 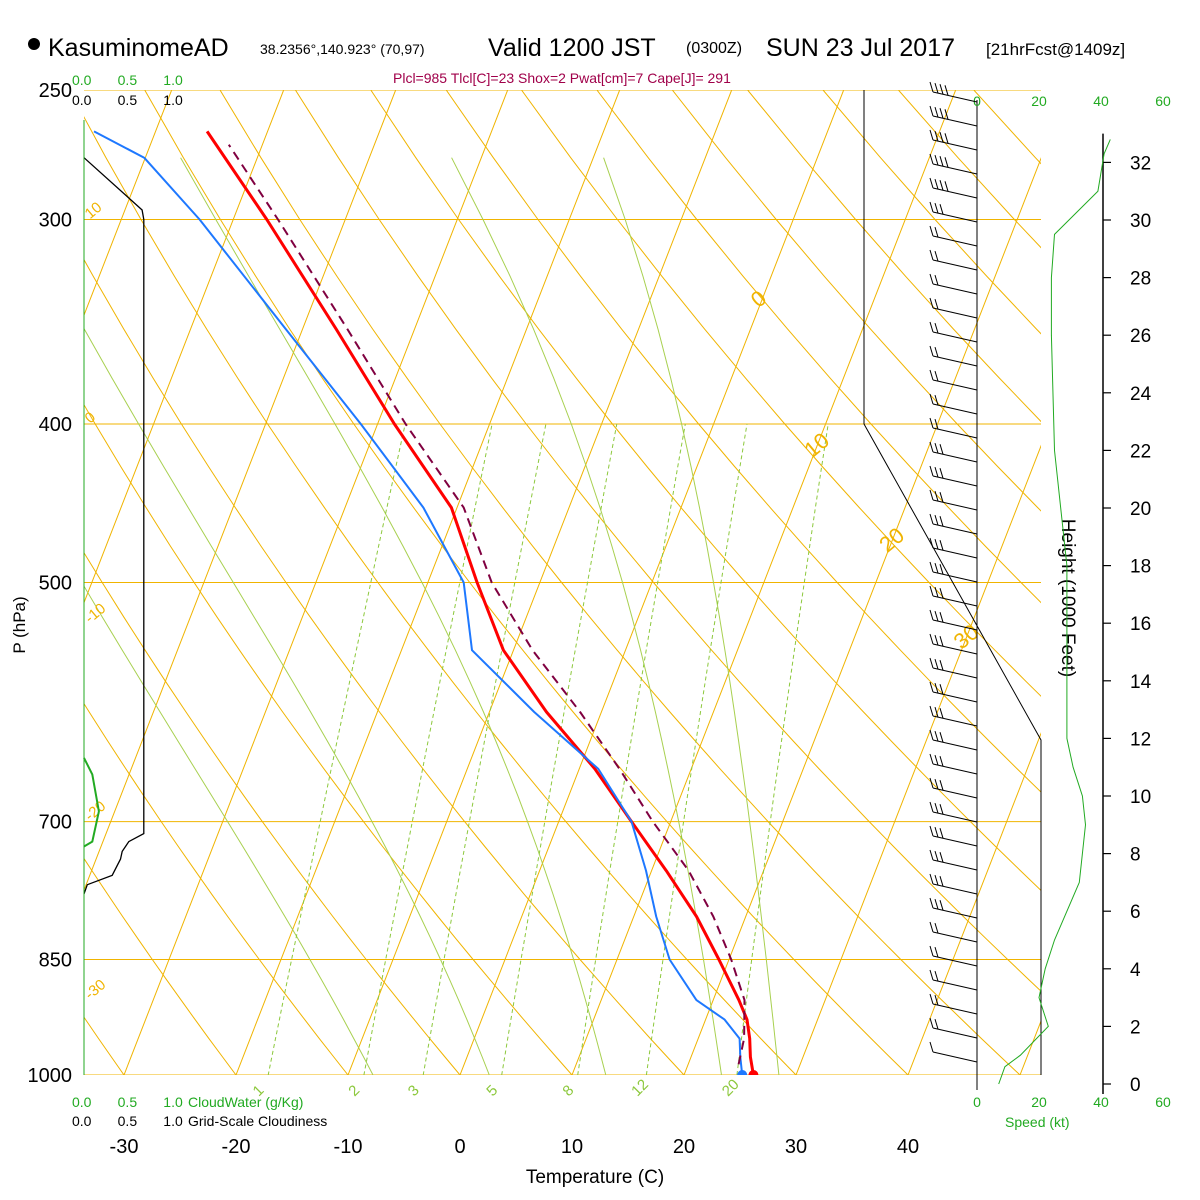 I want to click on cloudwater-profile, so click(x=91, y=802).